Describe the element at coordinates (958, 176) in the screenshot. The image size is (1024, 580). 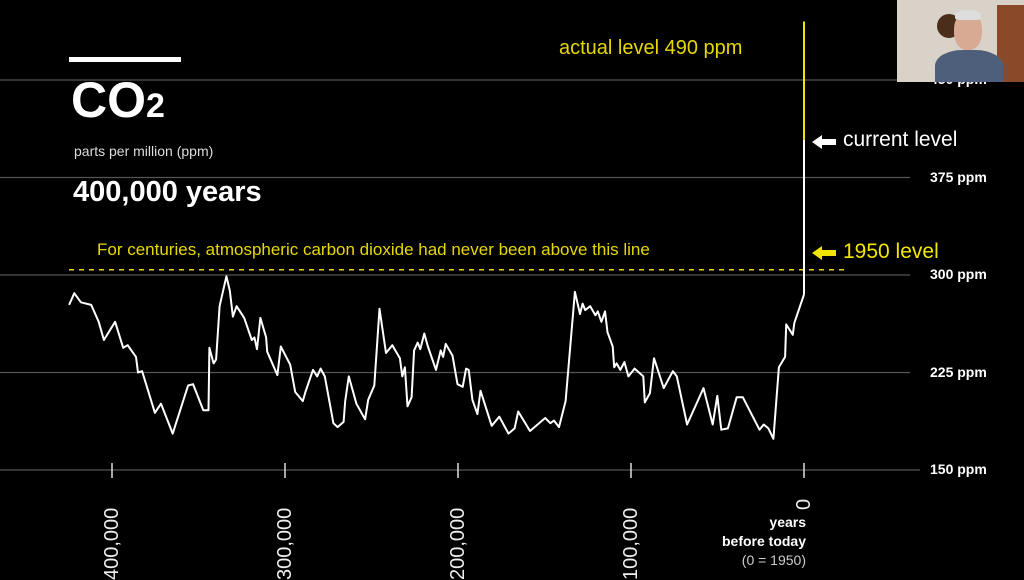
I see `y-tick-label: 375 ppm` at that location.